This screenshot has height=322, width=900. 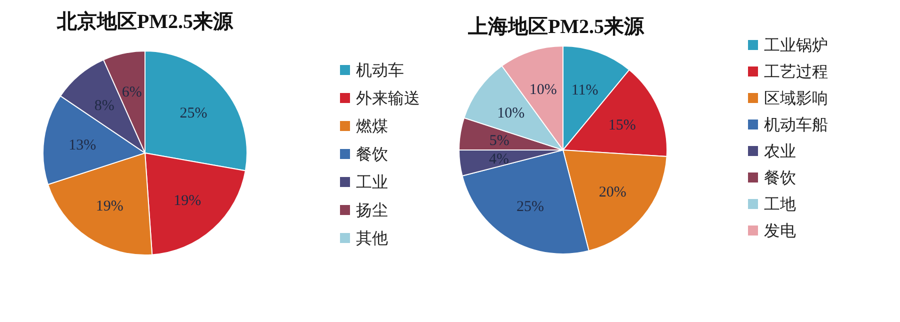 I want to click on legend-label: 工地, so click(x=780, y=205).